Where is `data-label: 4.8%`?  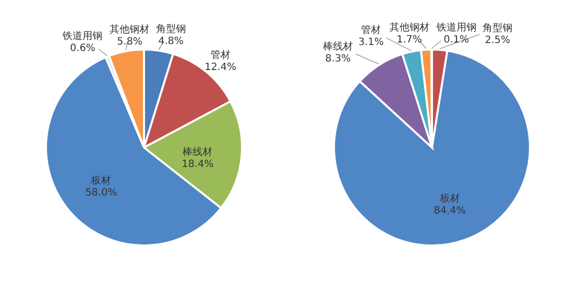 data-label: 4.8% is located at coordinates (171, 41).